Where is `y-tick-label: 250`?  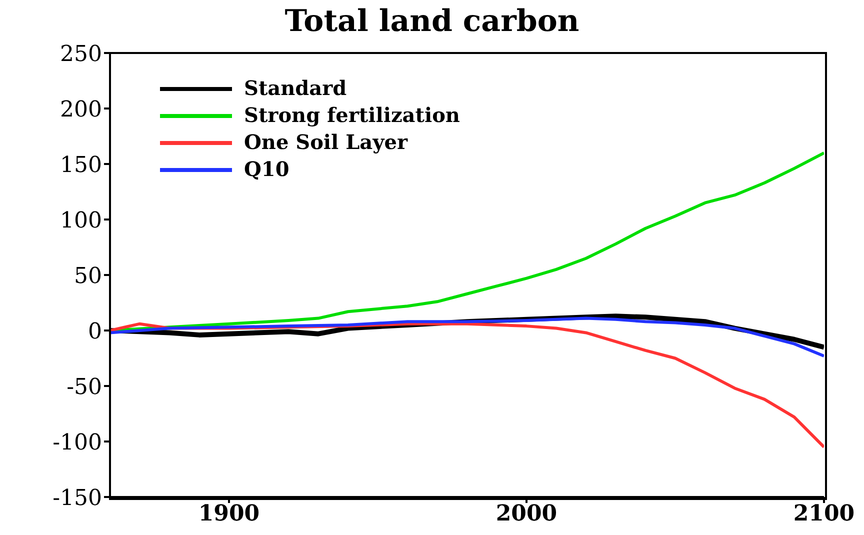
y-tick-label: 250 is located at coordinates (81, 54).